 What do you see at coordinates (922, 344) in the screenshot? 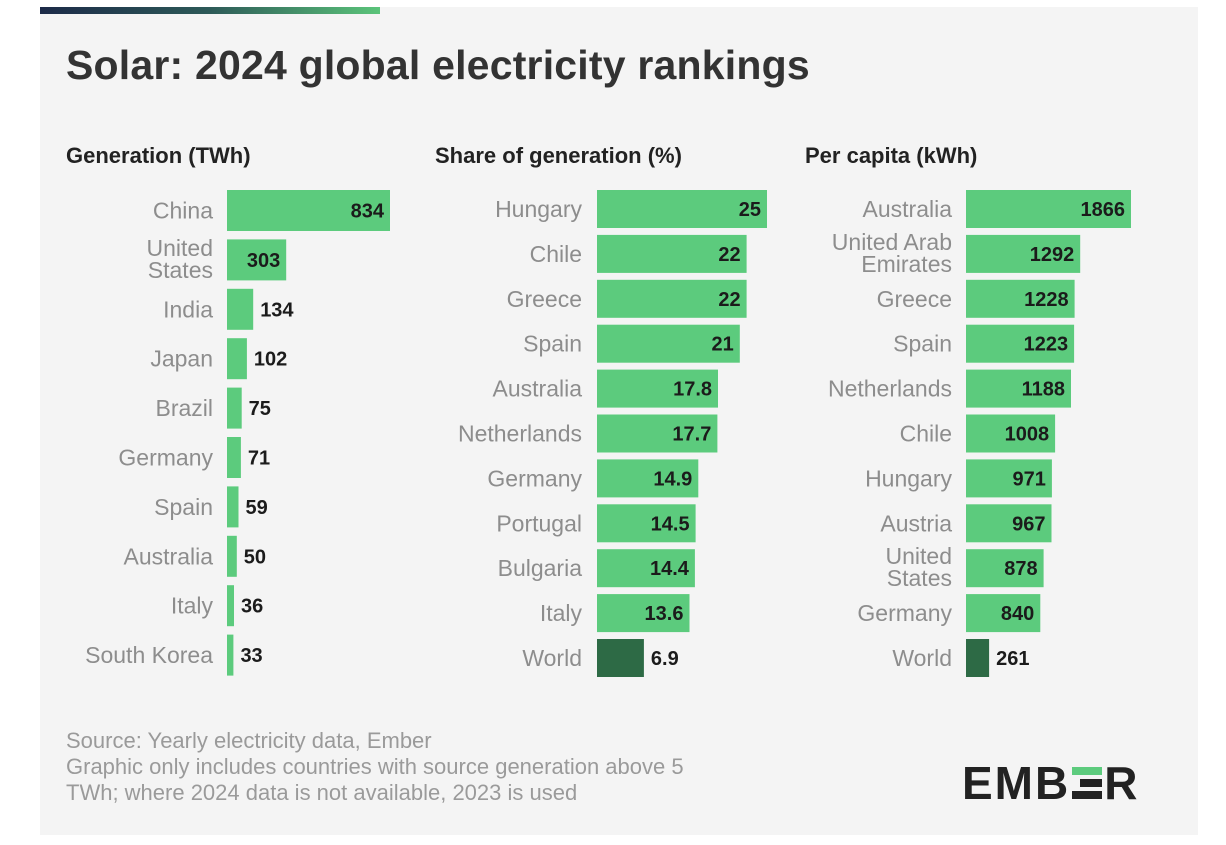
I see `category-label-2-3: Spain` at bounding box center [922, 344].